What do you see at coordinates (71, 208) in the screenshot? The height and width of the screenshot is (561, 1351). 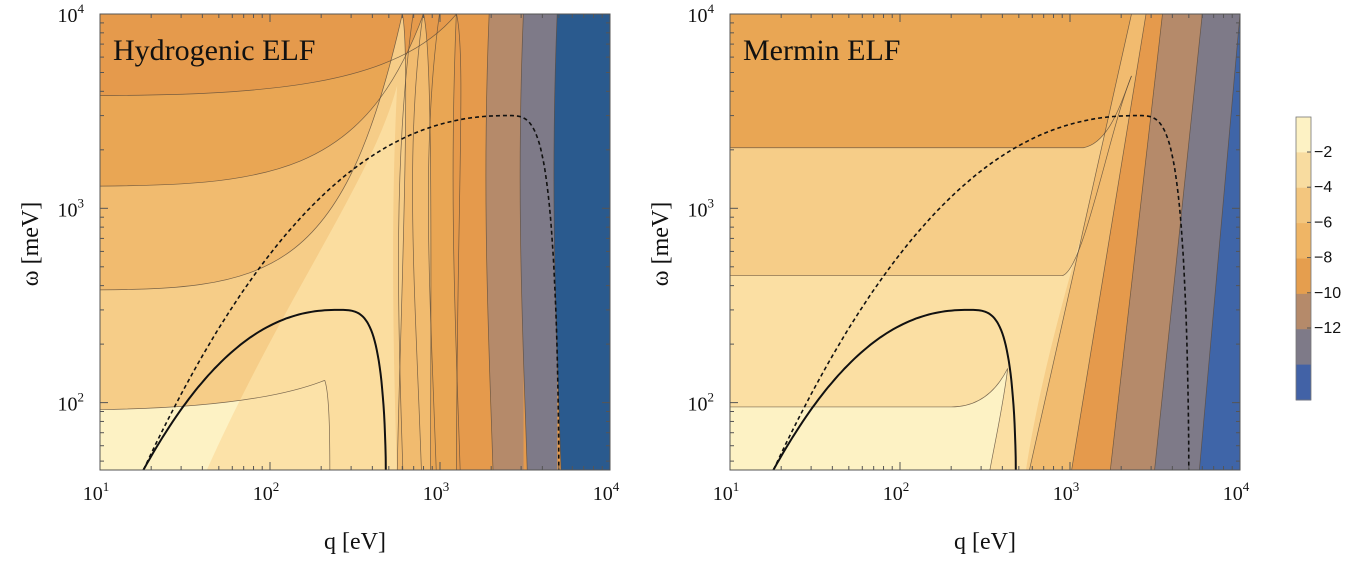 I see `hydrogenic-y-tick-label: 10³` at bounding box center [71, 208].